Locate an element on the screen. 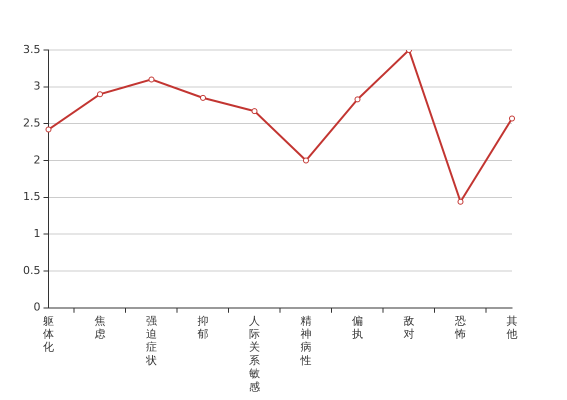 The height and width of the screenshot is (400, 567). x-tick-label: 焦虑 is located at coordinates (100, 327).